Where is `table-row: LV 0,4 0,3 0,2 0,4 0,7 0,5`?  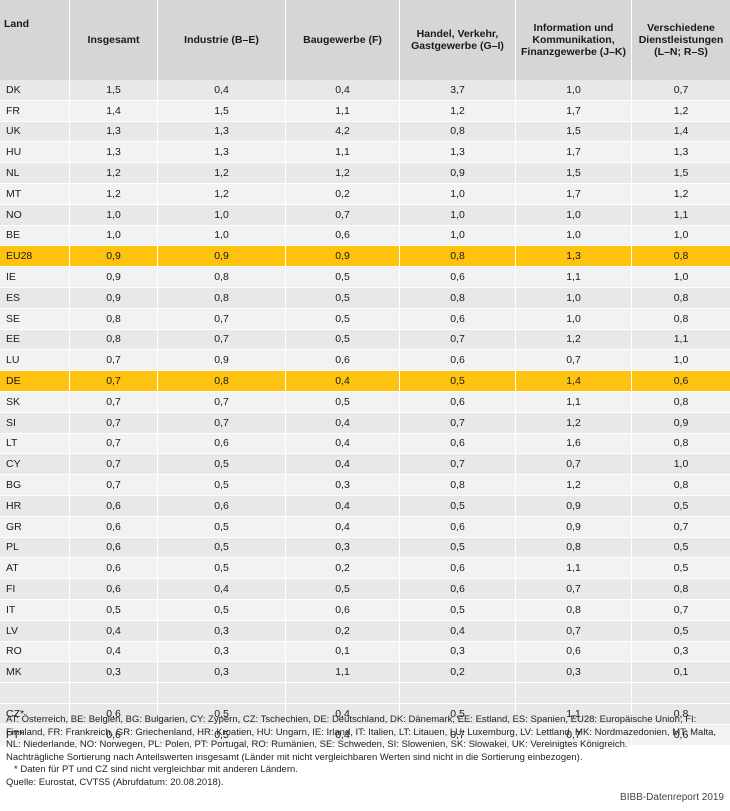
table-row: LV 0,4 0,3 0,2 0,4 0,7 0,5 is located at coordinates (365, 631).